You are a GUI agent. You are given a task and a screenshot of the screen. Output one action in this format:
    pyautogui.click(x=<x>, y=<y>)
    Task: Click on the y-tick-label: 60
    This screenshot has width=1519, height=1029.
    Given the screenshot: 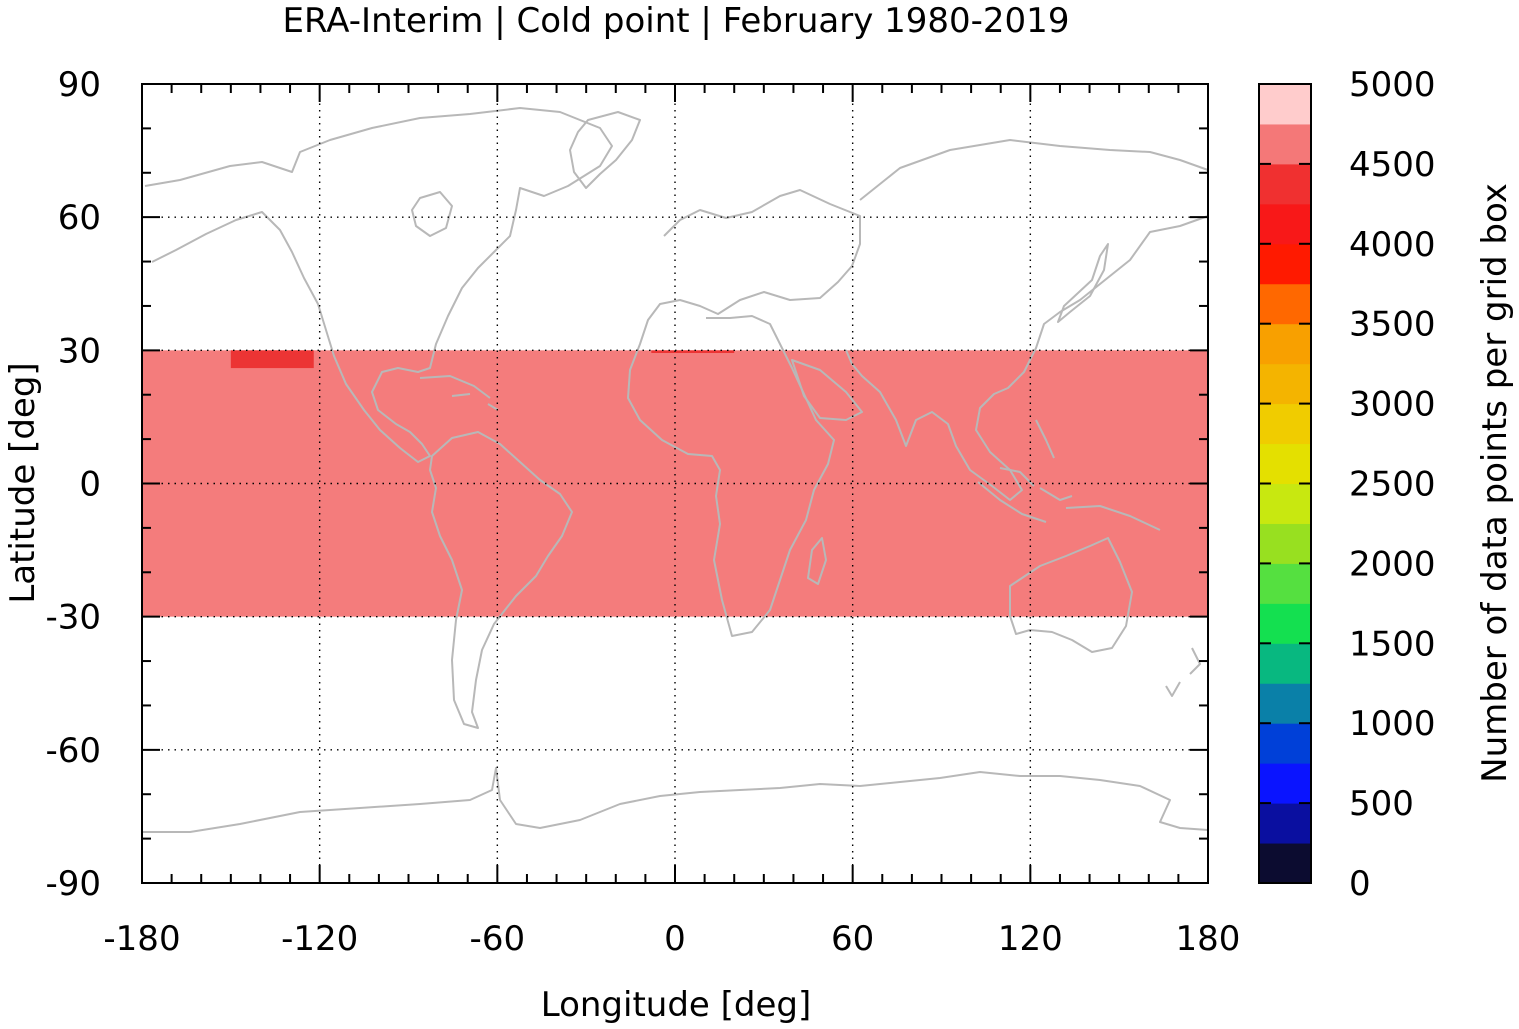 What is the action you would take?
    pyautogui.click(x=79, y=218)
    